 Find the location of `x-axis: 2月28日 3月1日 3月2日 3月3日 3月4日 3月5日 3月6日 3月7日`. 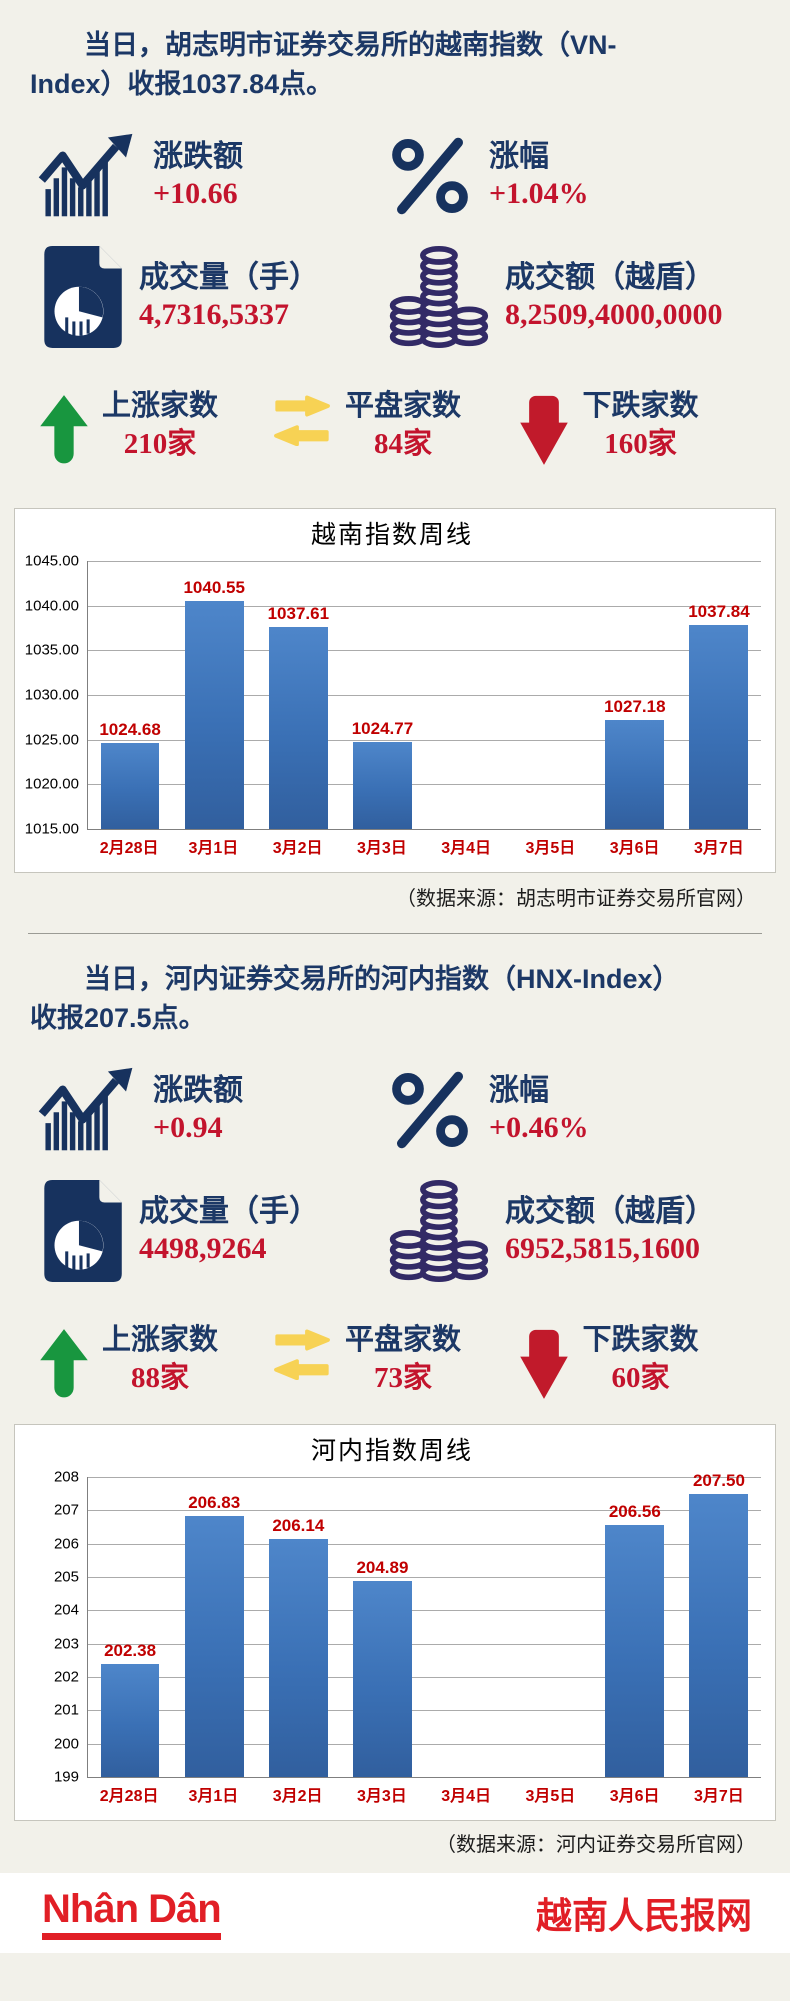

x-axis: 2月28日 3月1日 3月2日 3月3日 3月4日 3月5日 3月6日 3月7日 is located at coordinates (424, 845).